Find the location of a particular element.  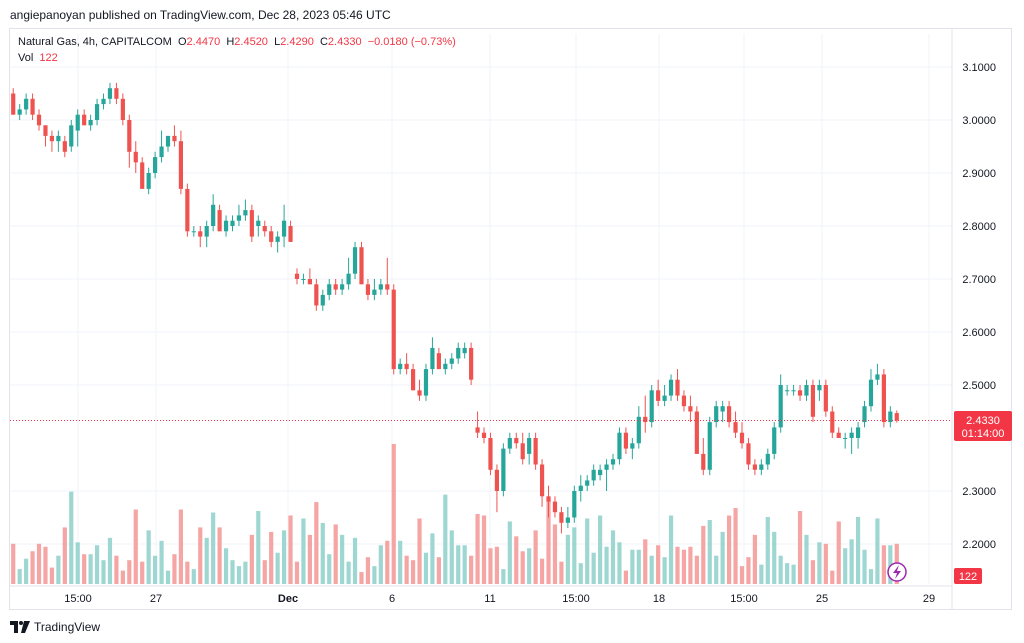

time-tick-label: 11 is located at coordinates (489, 599).